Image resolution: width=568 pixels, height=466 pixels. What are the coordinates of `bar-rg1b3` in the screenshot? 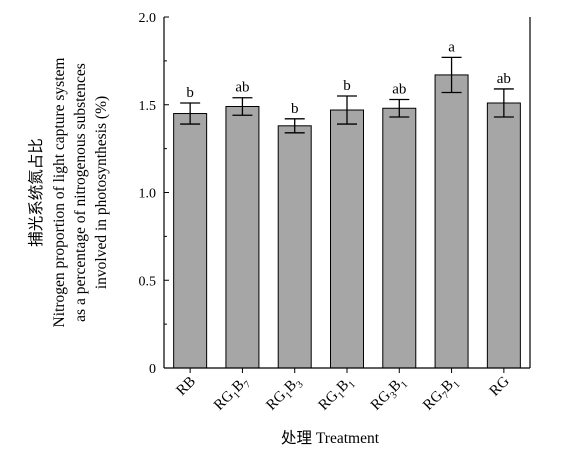 It's located at (294, 247).